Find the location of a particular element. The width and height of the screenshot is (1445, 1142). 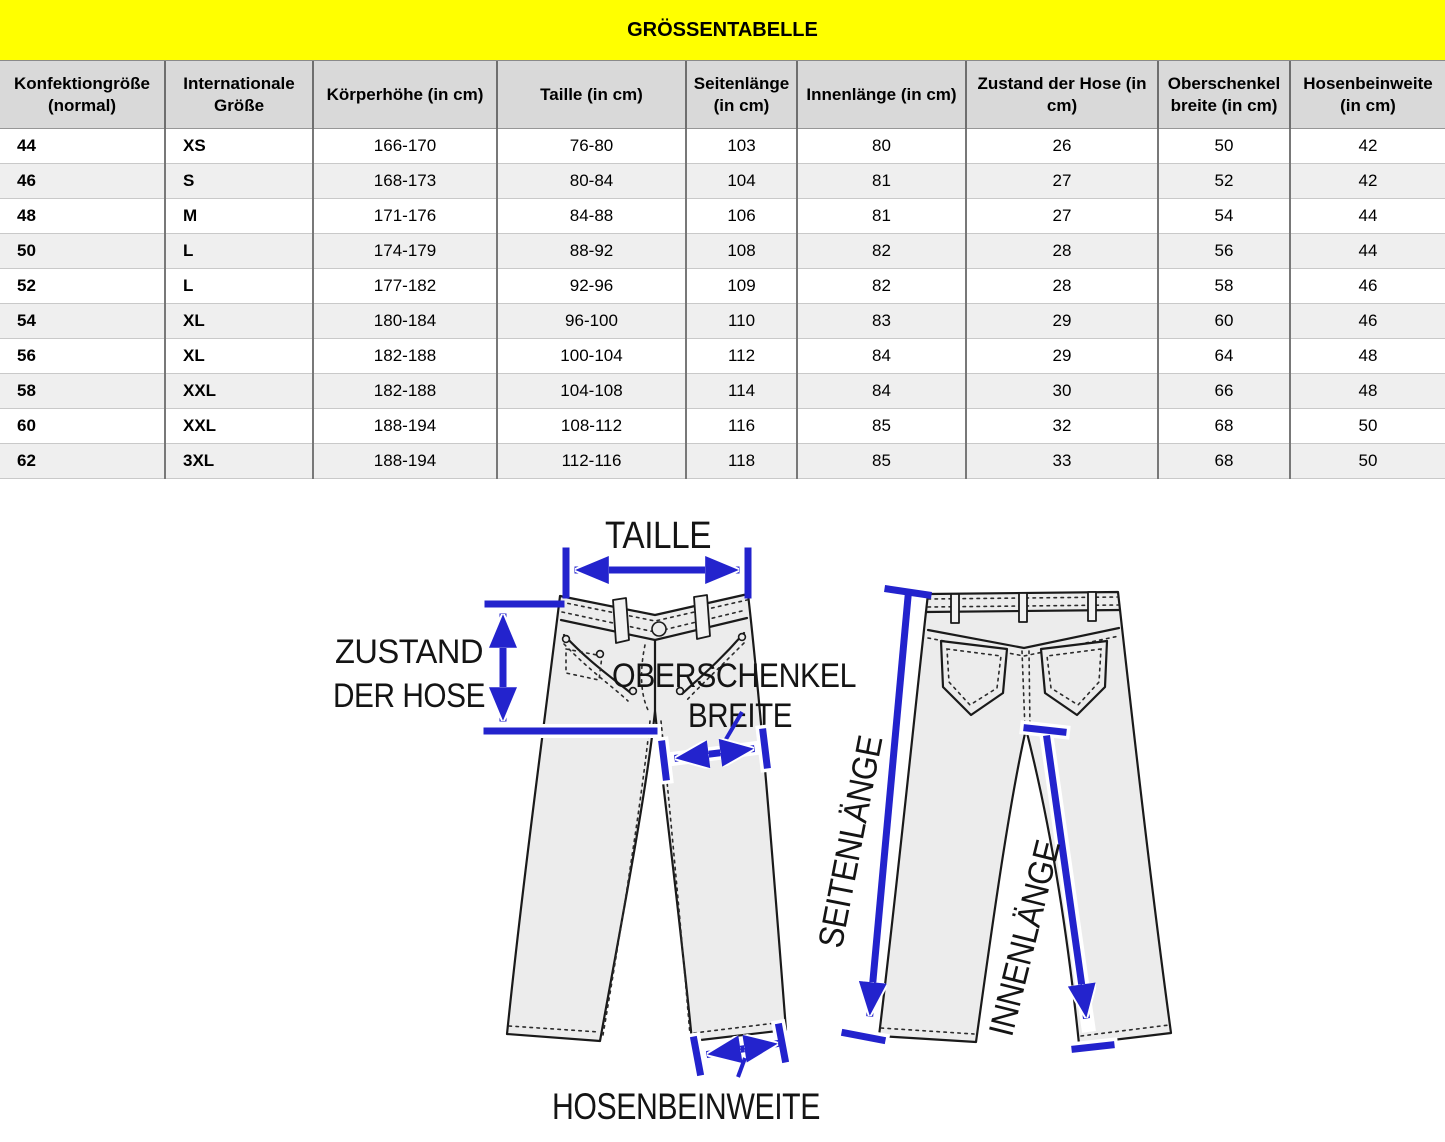

table-row: 44 XS 166-170 76-80 103 80 26 50 42 is located at coordinates (722, 146).